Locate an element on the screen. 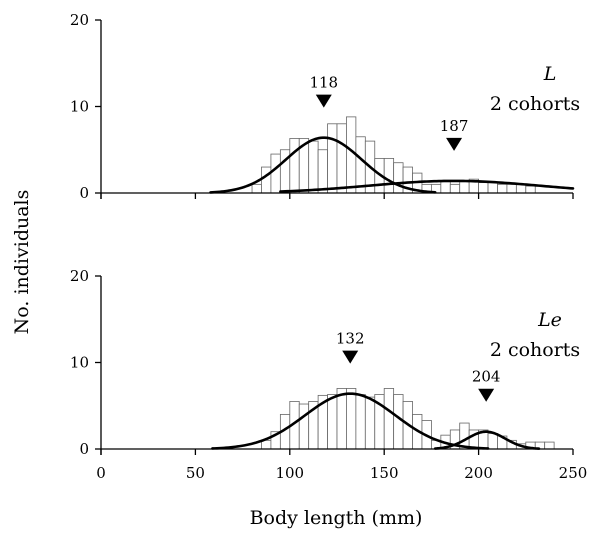 The width and height of the screenshot is (593, 533). x-tick-label: 250 is located at coordinates (573, 473).